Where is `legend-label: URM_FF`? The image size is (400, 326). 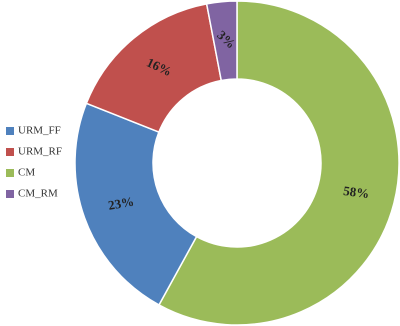 legend-label: URM_FF is located at coordinates (39, 131).